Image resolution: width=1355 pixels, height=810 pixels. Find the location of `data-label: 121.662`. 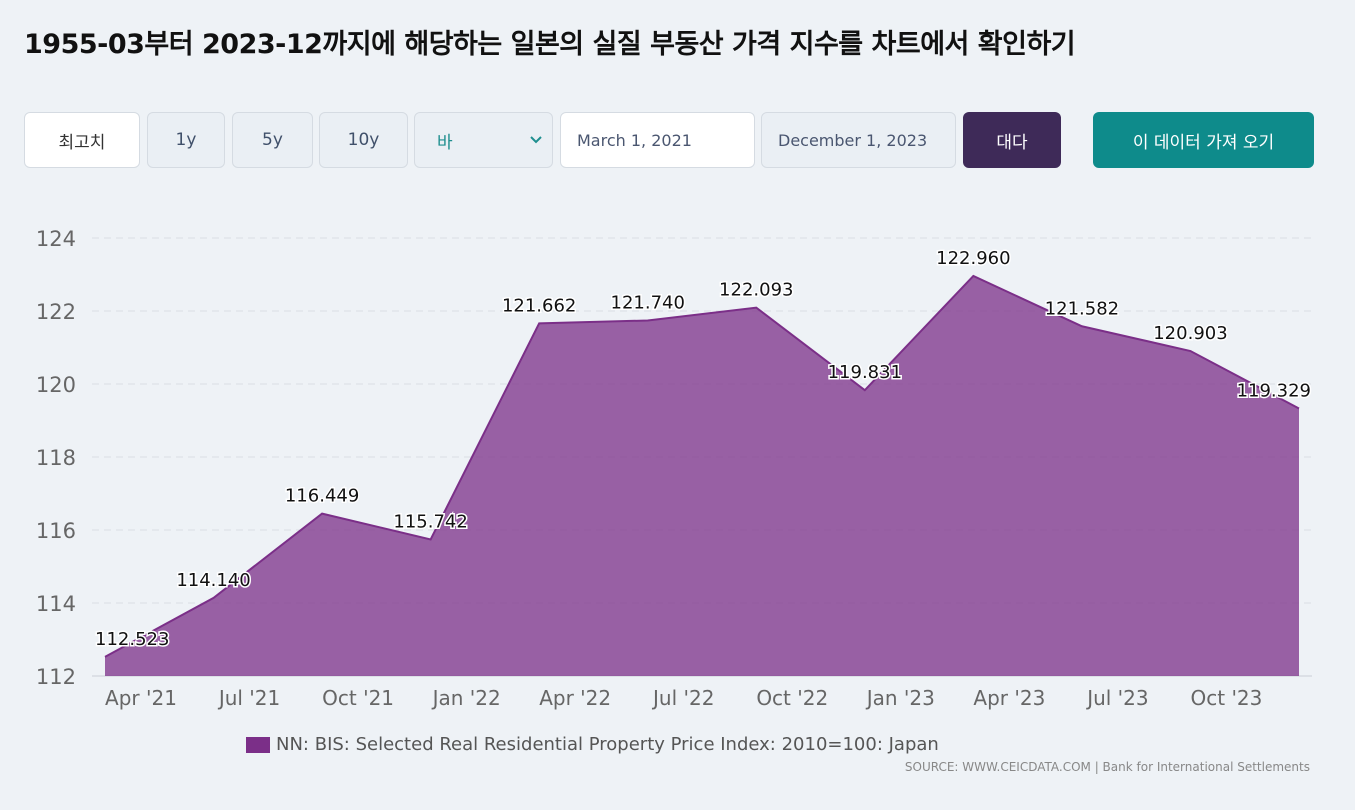

data-label: 121.662 is located at coordinates (539, 305).